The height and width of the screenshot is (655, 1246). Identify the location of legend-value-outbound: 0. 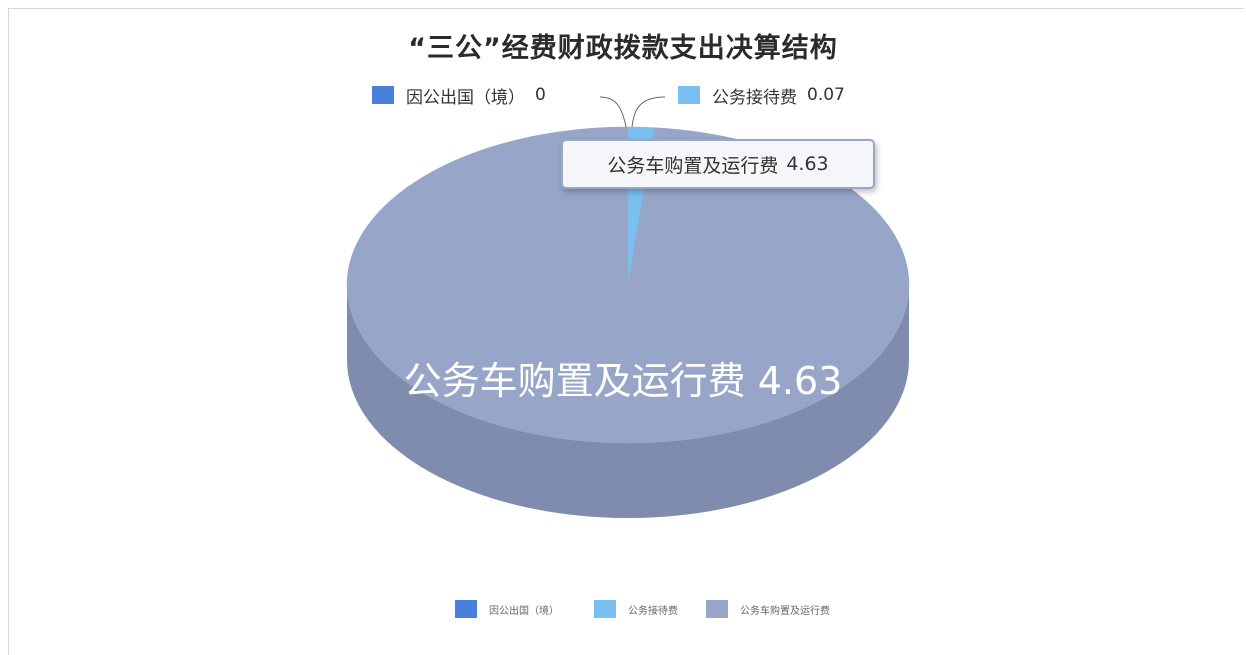
(540, 95).